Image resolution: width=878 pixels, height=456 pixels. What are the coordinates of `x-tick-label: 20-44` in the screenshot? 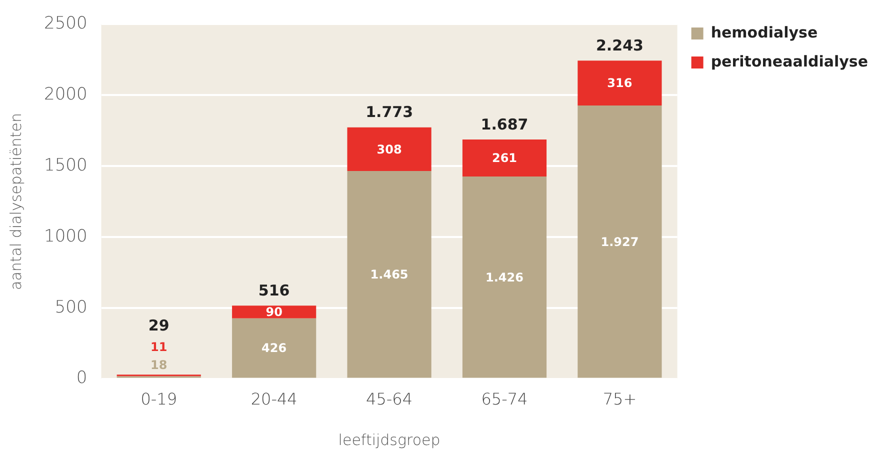 It's located at (274, 399).